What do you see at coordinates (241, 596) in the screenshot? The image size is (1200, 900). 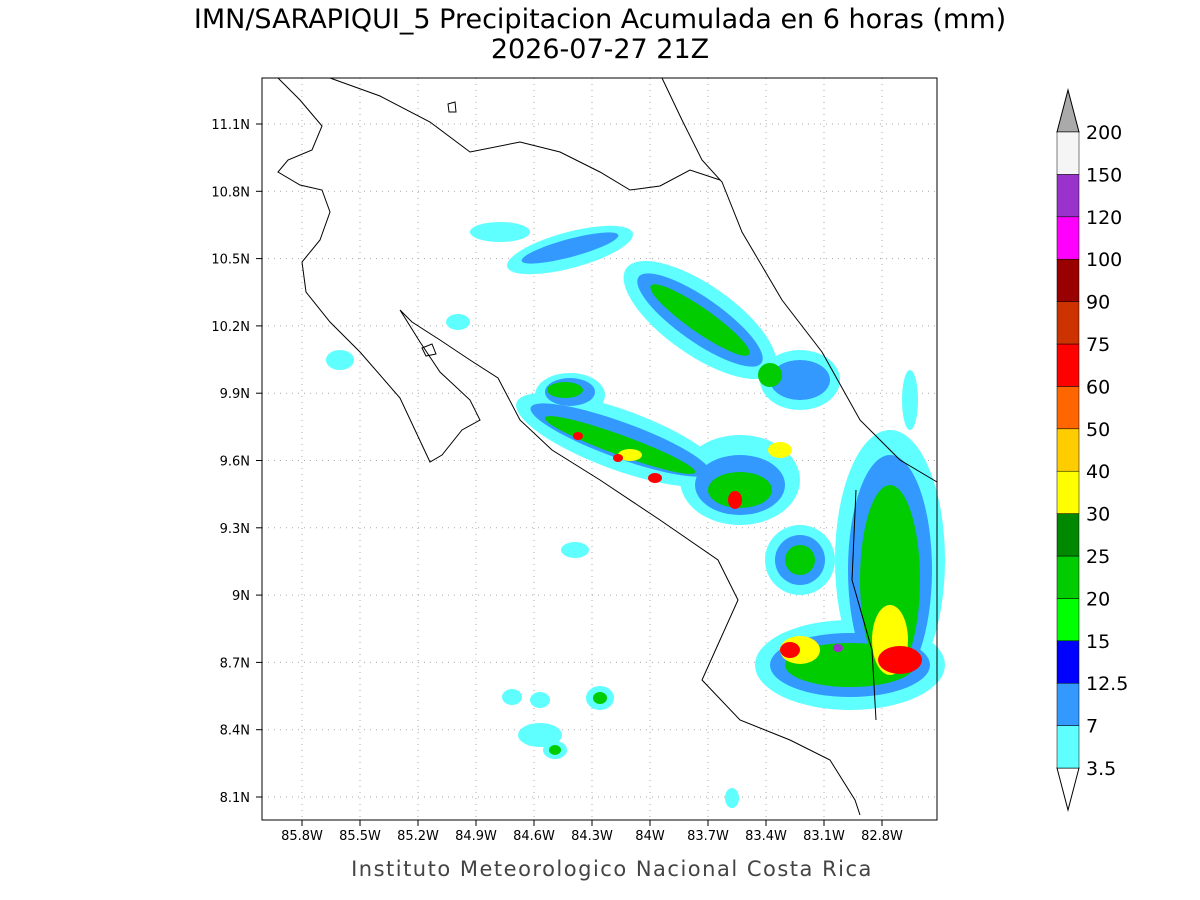 I see `lat-label: 9N` at bounding box center [241, 596].